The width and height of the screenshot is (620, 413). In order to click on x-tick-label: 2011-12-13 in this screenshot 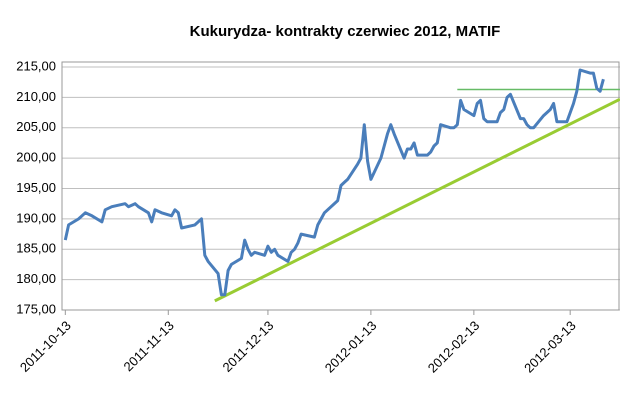, I will do `click(248, 346)`.